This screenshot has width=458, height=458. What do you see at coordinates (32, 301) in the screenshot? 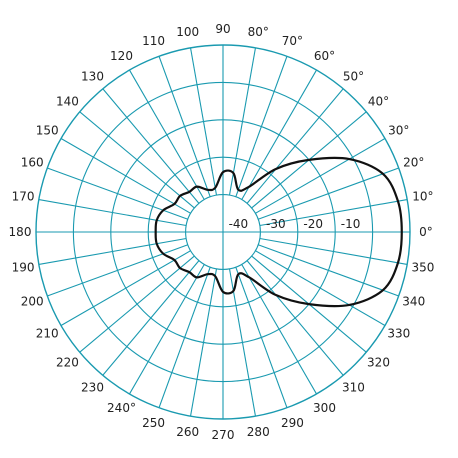
I see `angle-label: 200` at bounding box center [32, 301].